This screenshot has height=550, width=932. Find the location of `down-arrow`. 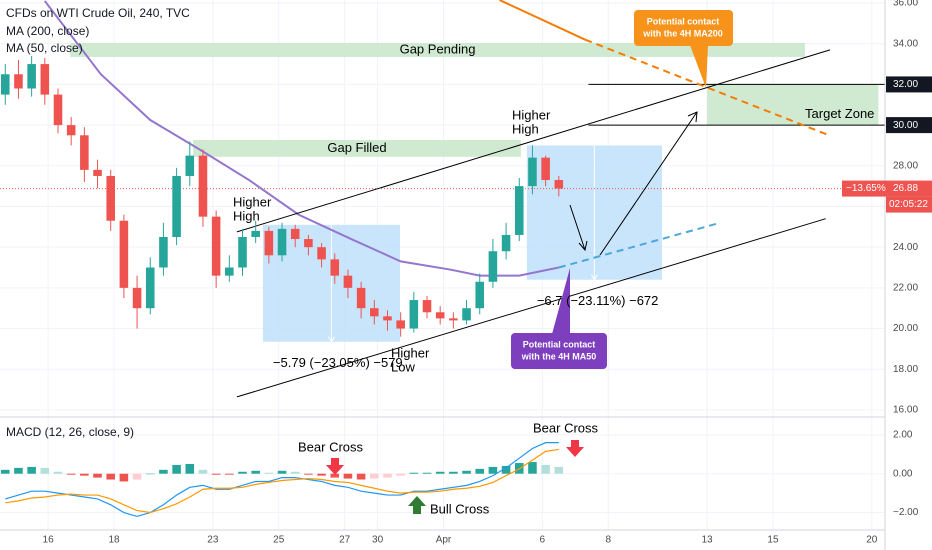

down-arrow is located at coordinates (335, 466).